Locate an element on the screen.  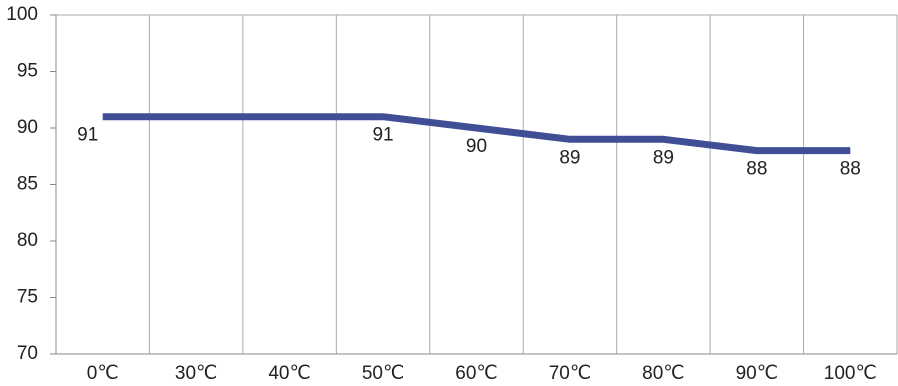
y-tick-label: 95 is located at coordinates (27, 71).